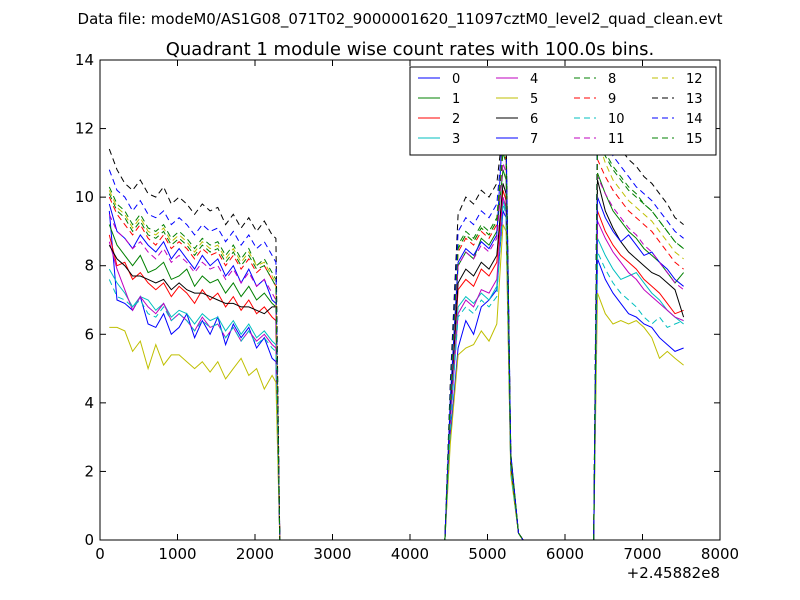 This screenshot has width=800, height=600. What do you see at coordinates (255, 554) in the screenshot?
I see `x-tick-label: 2000` at bounding box center [255, 554].